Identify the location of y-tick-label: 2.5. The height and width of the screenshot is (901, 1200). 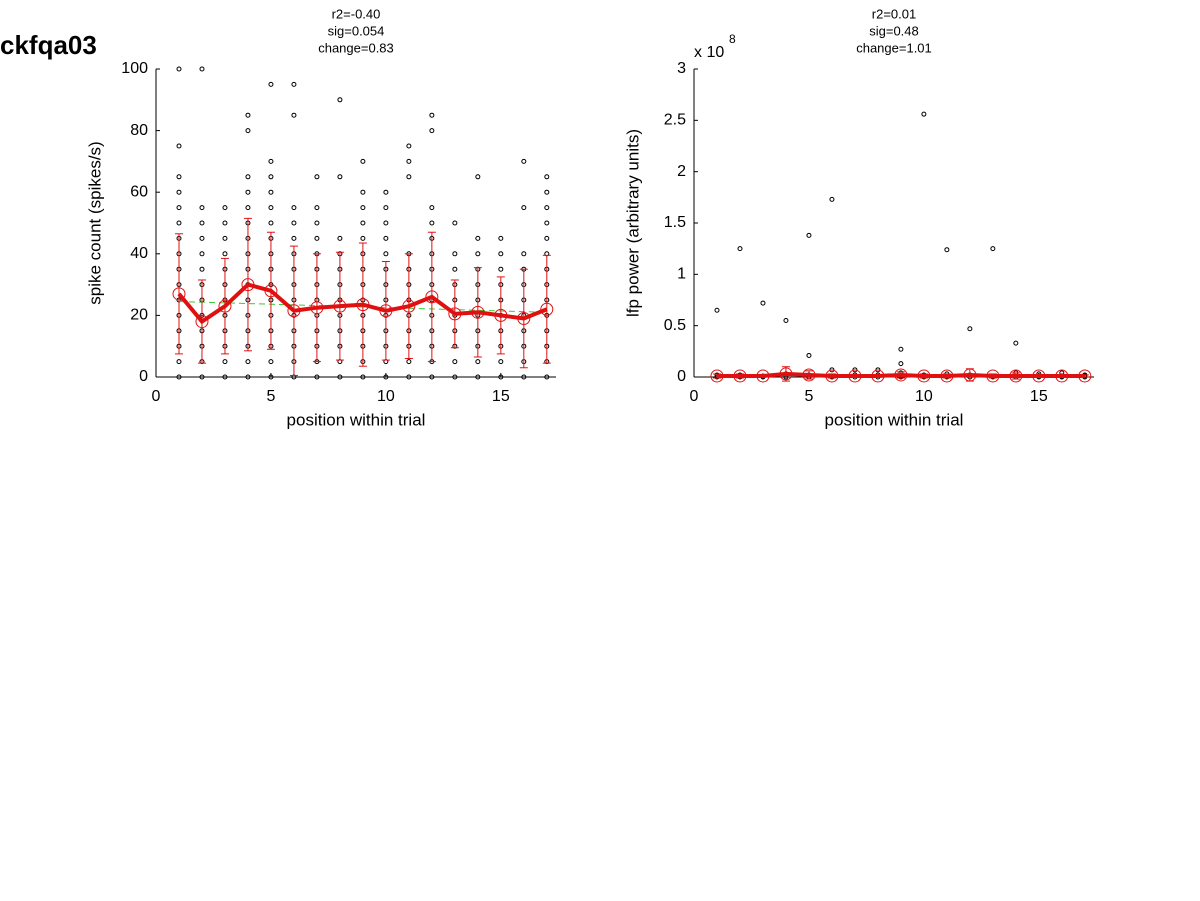
(675, 120).